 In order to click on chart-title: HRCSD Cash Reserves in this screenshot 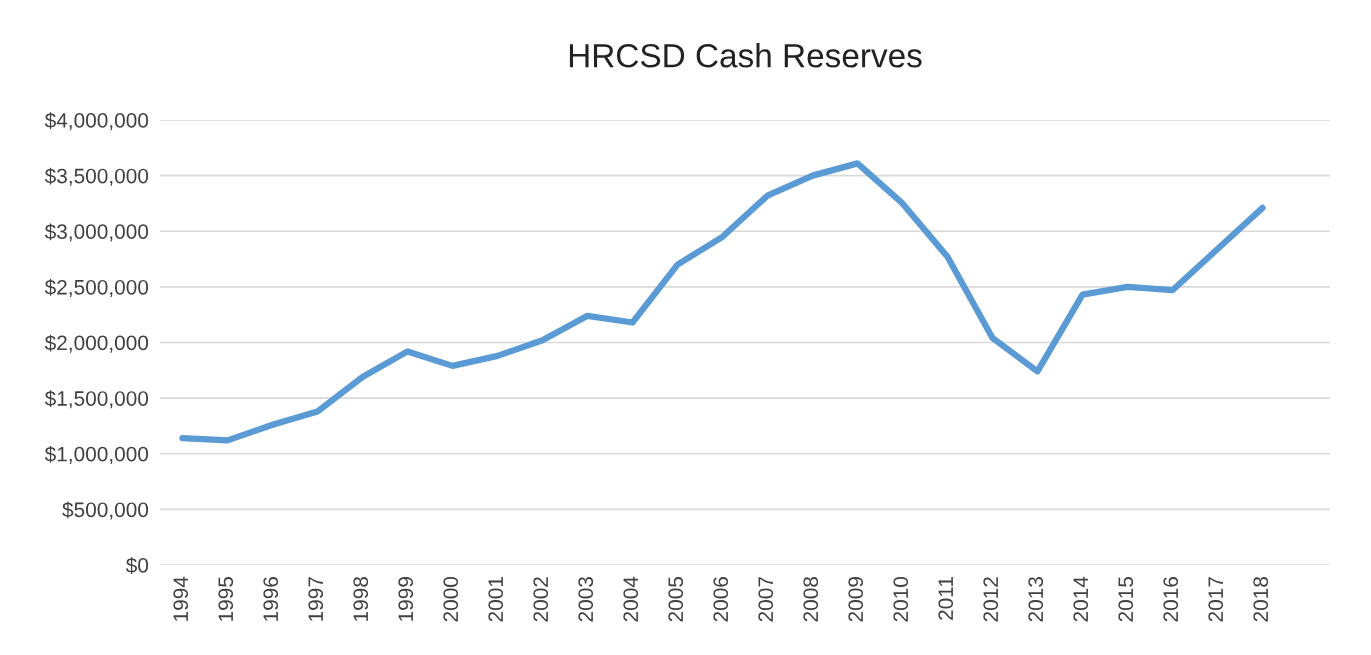, I will do `click(745, 55)`.